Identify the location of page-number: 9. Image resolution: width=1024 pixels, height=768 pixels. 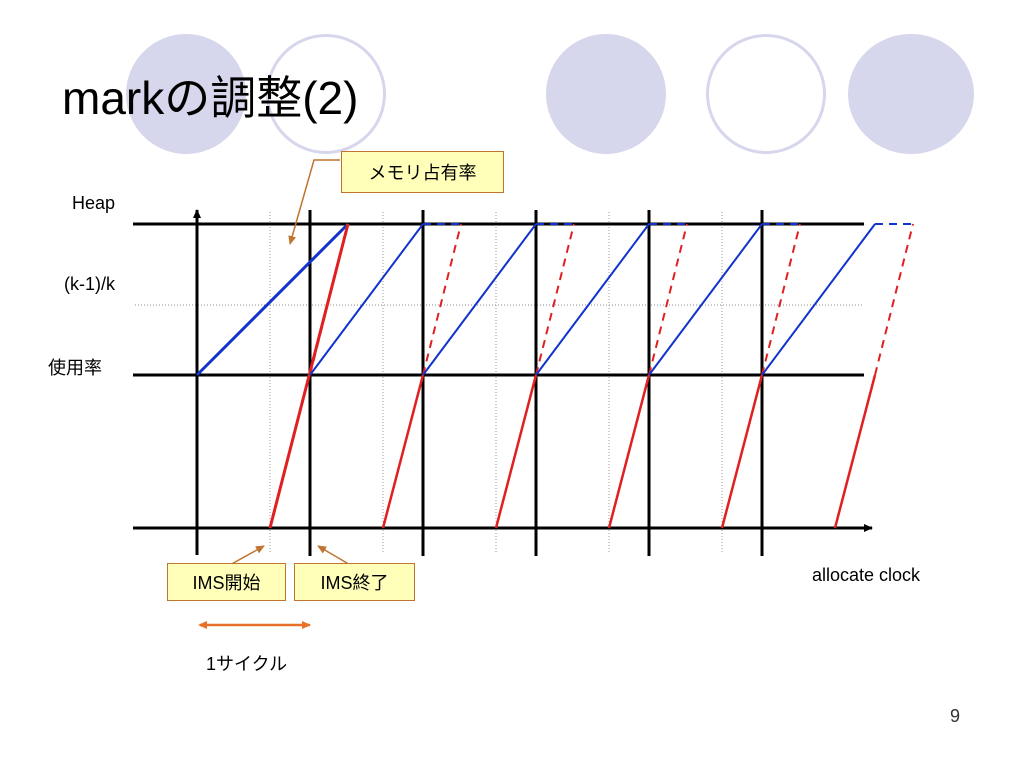
(955, 716).